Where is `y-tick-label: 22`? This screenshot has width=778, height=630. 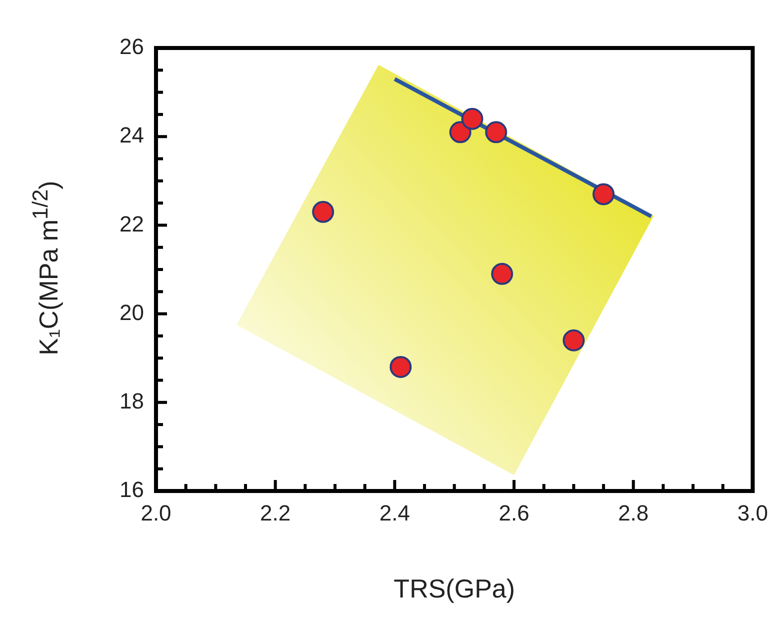
y-tick-label: 22 is located at coordinates (132, 223).